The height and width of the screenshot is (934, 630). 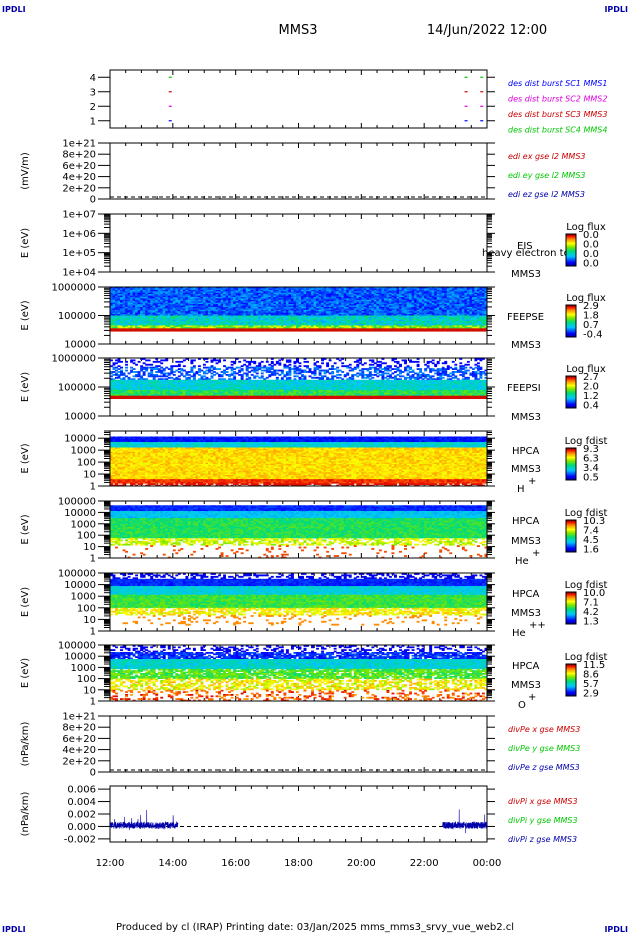 What do you see at coordinates (543, 820) in the screenshot?
I see `legend-entry: divPi y gse MMS3` at bounding box center [543, 820].